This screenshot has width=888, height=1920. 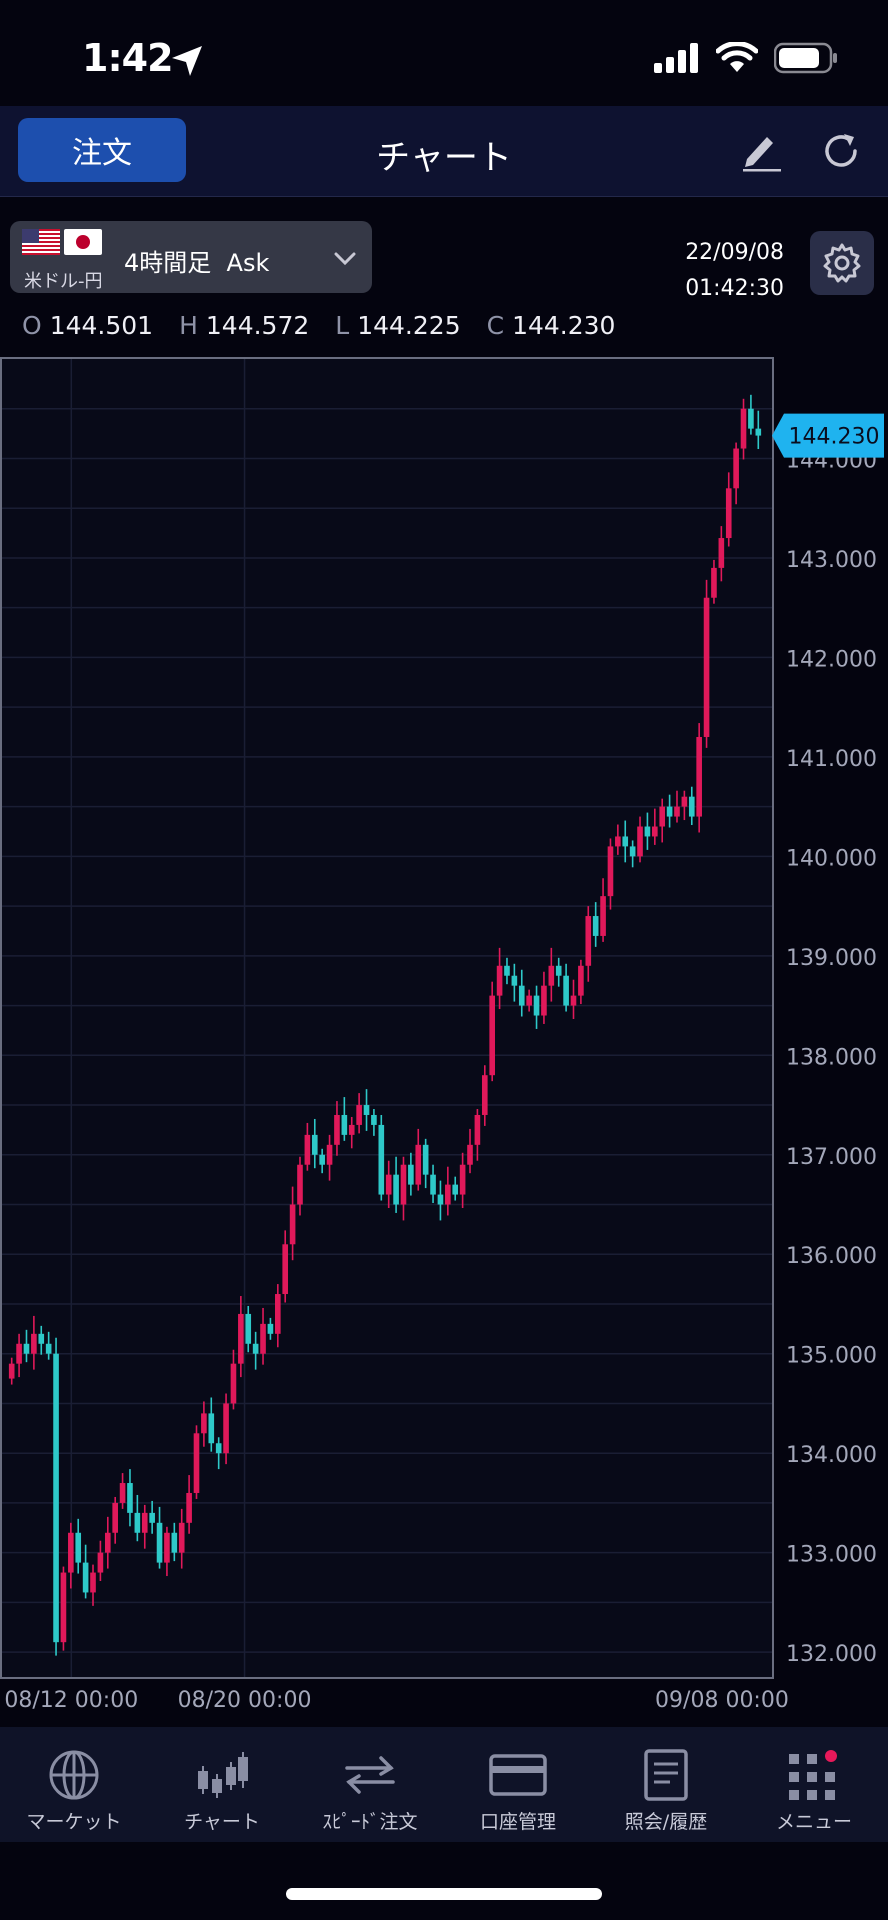 What do you see at coordinates (831, 1756) in the screenshot?
I see `notification-dot` at bounding box center [831, 1756].